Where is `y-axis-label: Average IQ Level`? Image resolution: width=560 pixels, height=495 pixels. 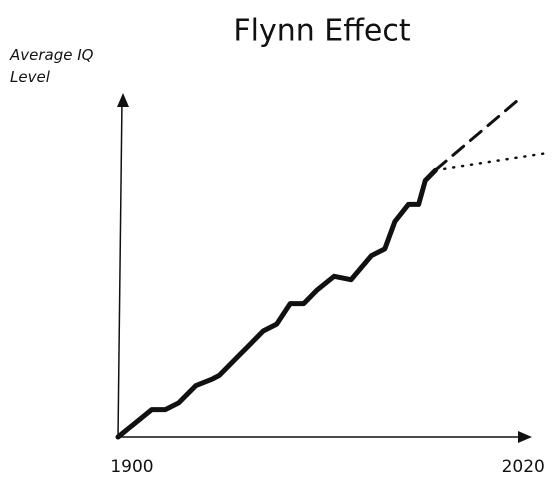 y-axis-label: Average IQ Level is located at coordinates (52, 66).